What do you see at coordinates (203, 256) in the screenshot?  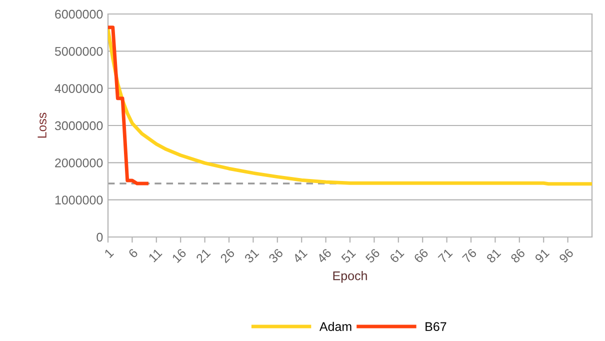 I see `x-tick-label: 21` at bounding box center [203, 256].